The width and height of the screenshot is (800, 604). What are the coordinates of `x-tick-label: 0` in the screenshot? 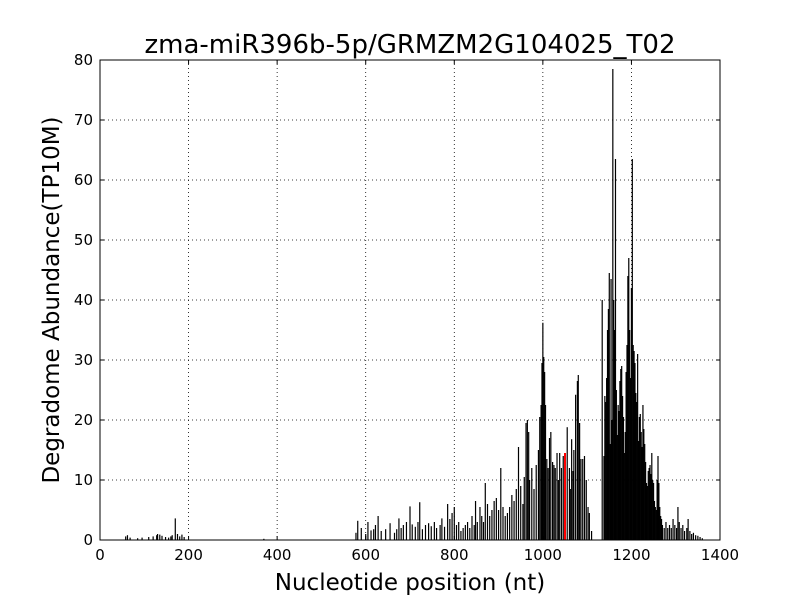 It's located at (100, 555).